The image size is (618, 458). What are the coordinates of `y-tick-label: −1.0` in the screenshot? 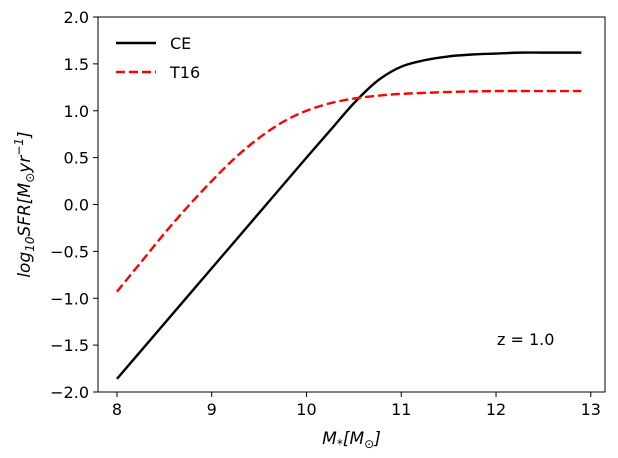 It's located at (69, 298).